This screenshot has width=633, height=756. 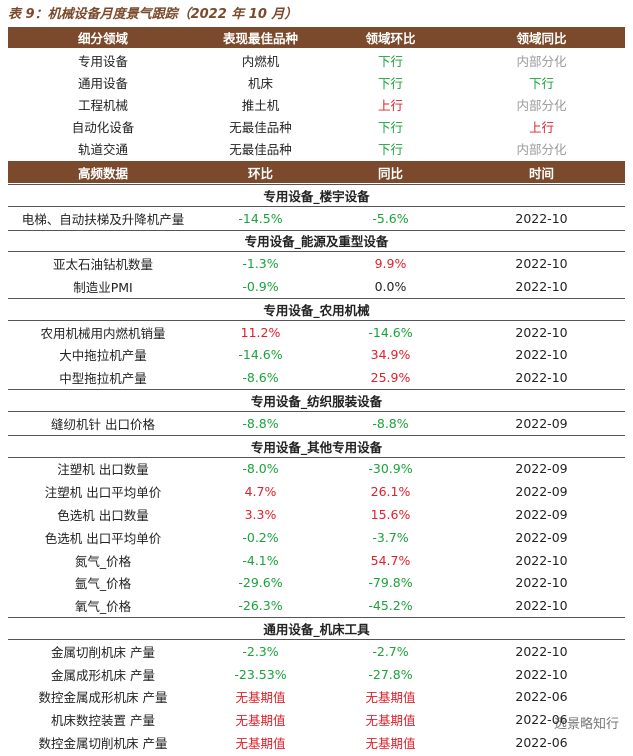 I want to click on table-row: 亚太石油钻机数量 -1.3% 9.9% 2022-10, so click(x=316, y=263).